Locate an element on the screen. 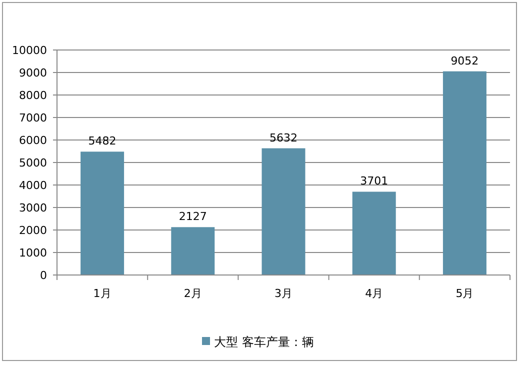 This screenshot has width=524, height=366. y-tick-label: 7000 is located at coordinates (33, 117).